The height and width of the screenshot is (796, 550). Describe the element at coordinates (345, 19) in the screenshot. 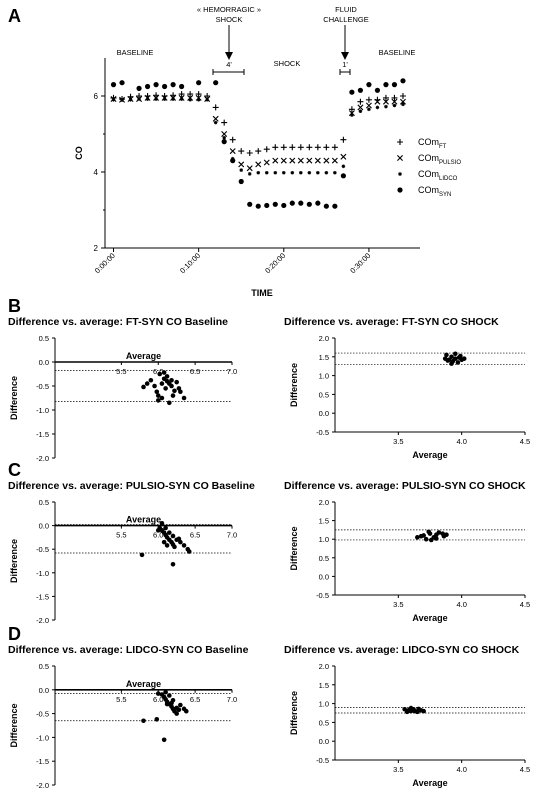

I see `annotation-fluid-challenge-line2: CHALLENGE` at that location.